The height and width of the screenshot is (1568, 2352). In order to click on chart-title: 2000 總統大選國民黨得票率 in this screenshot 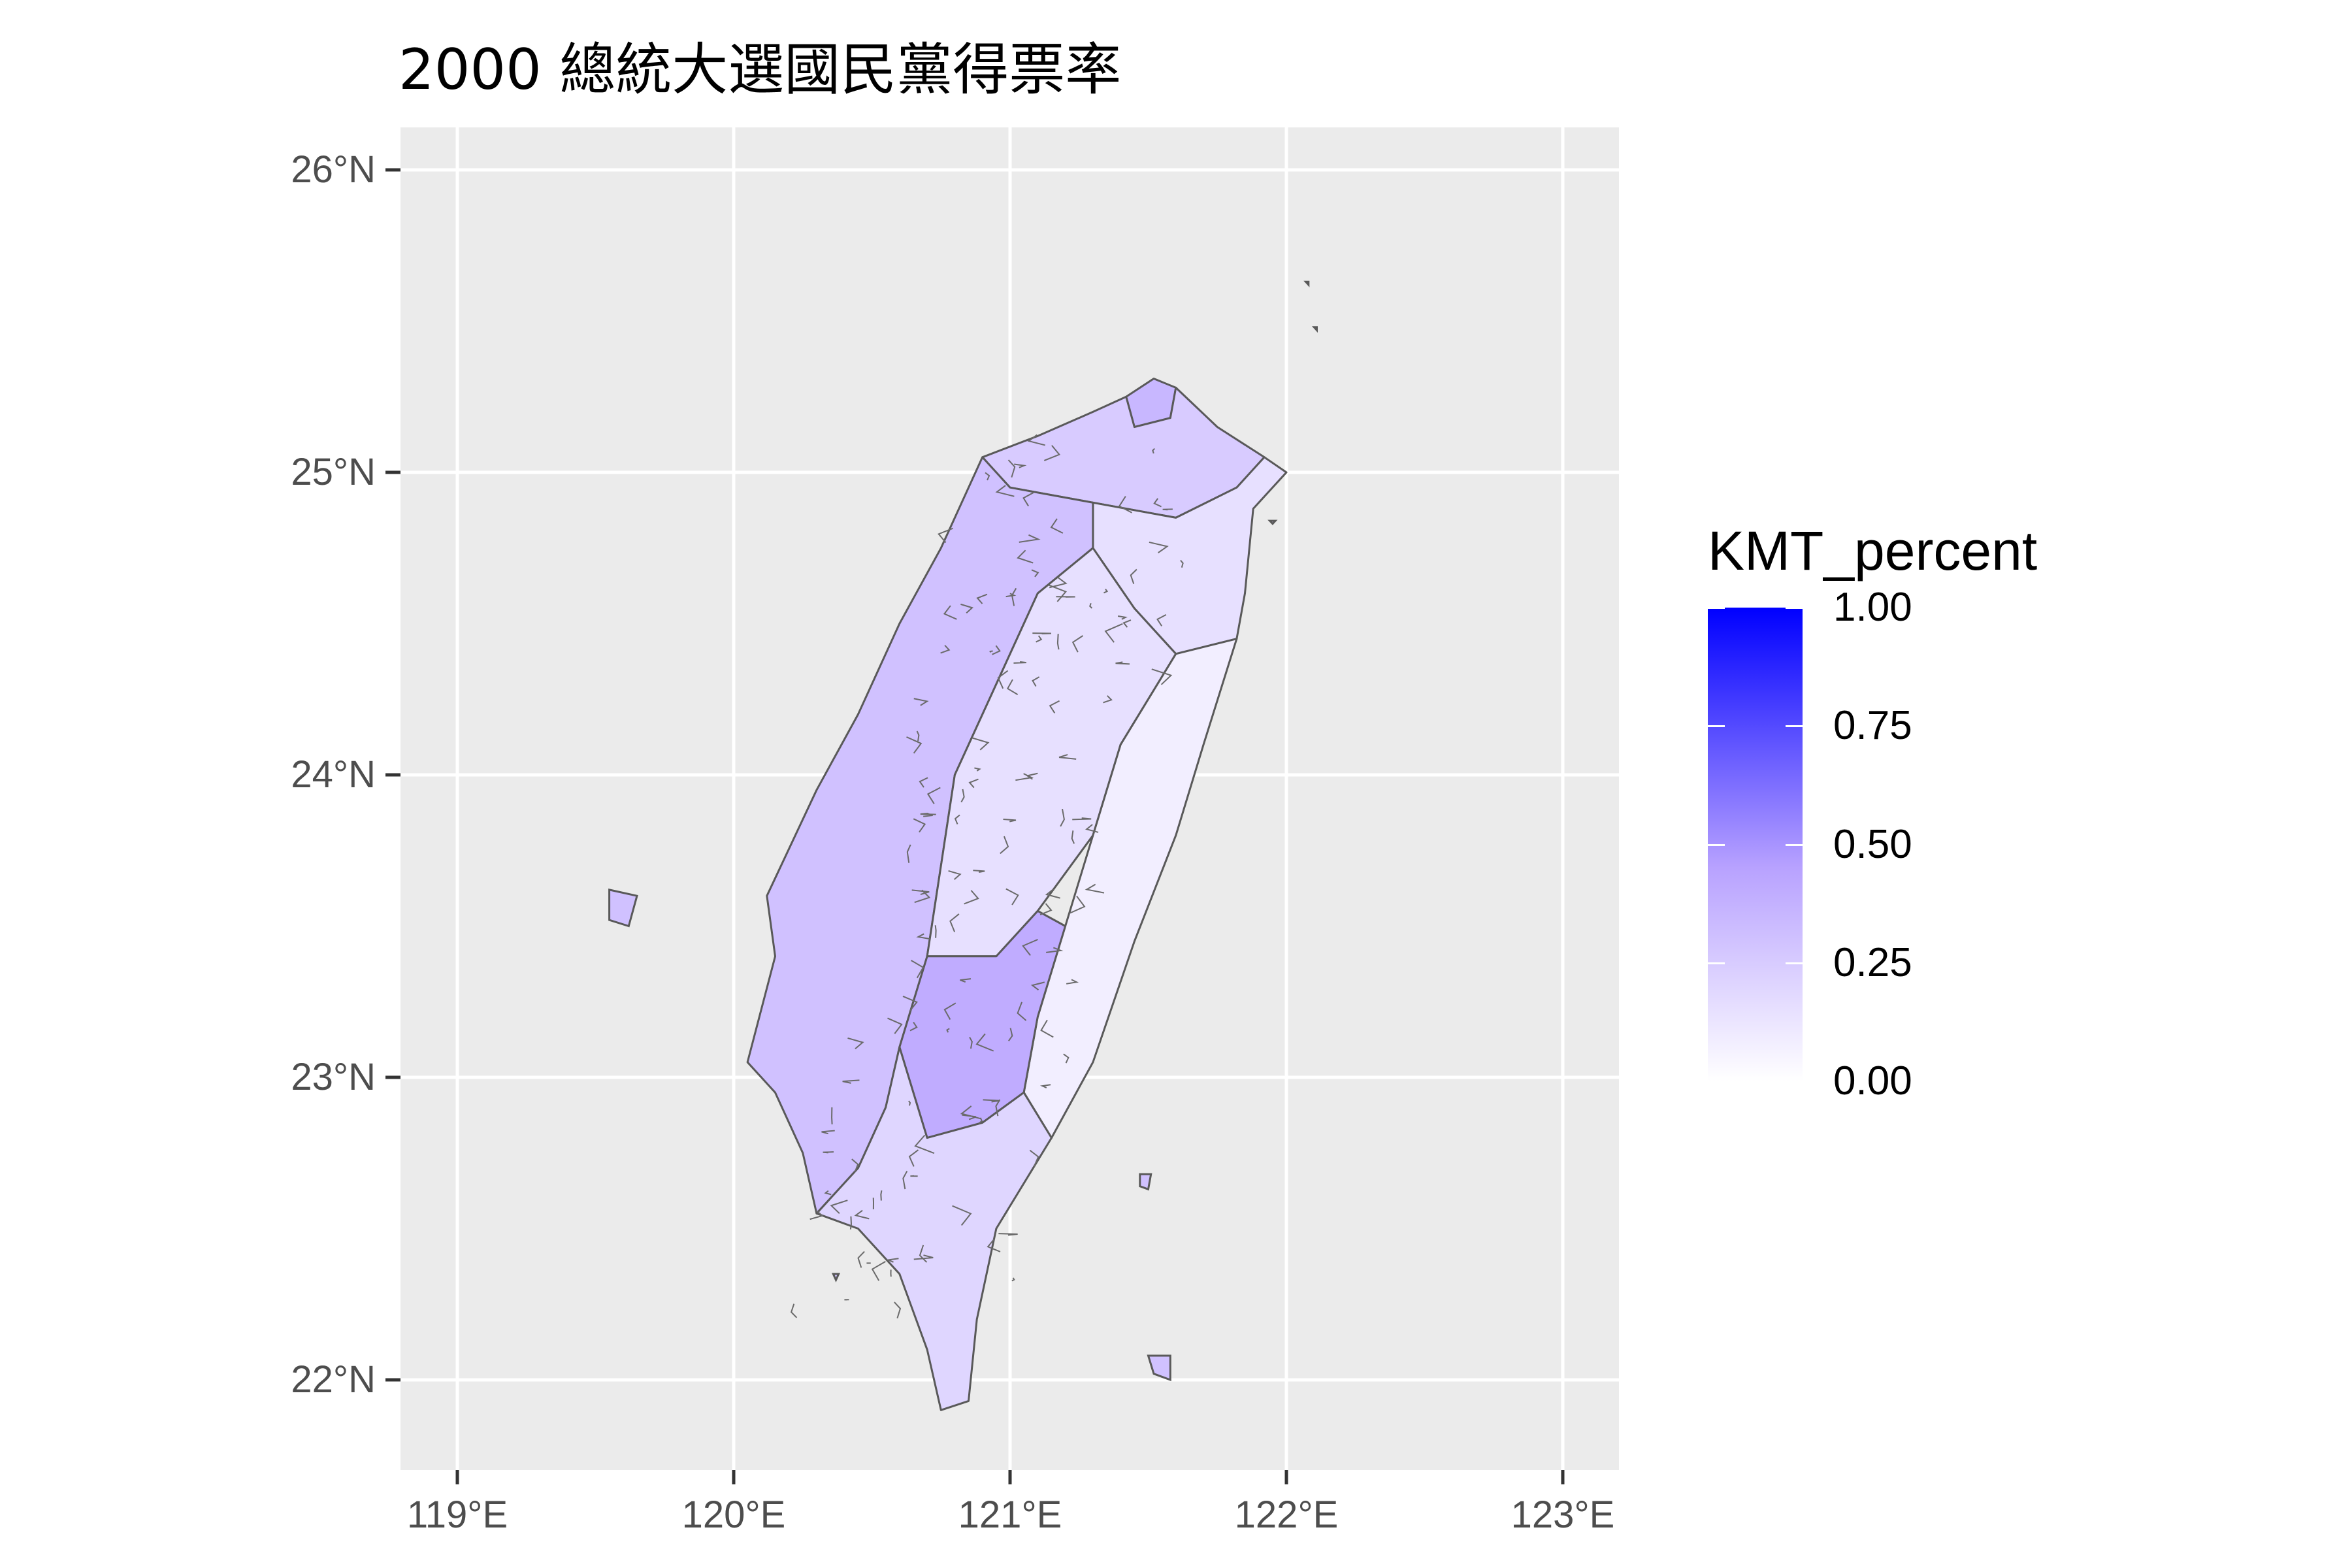, I will do `click(760, 70)`.